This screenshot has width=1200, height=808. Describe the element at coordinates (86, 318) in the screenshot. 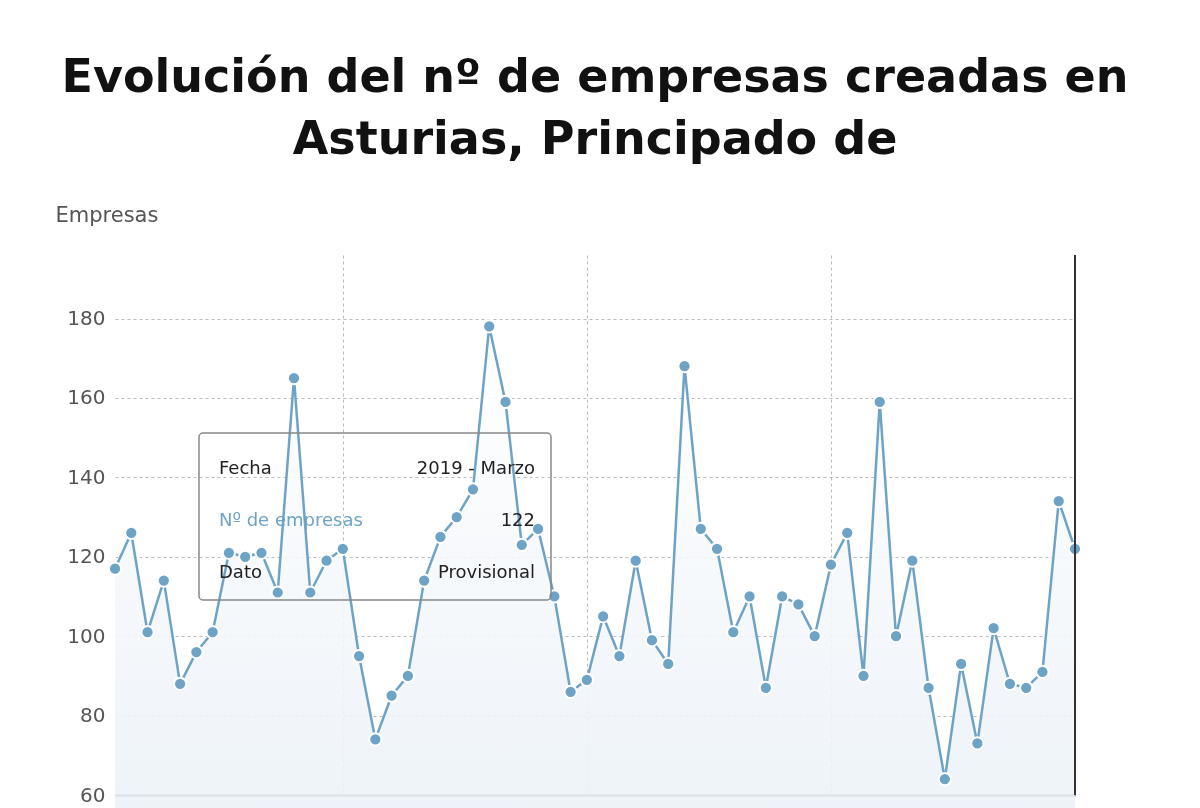

I see `y-tick-label: 180` at that location.